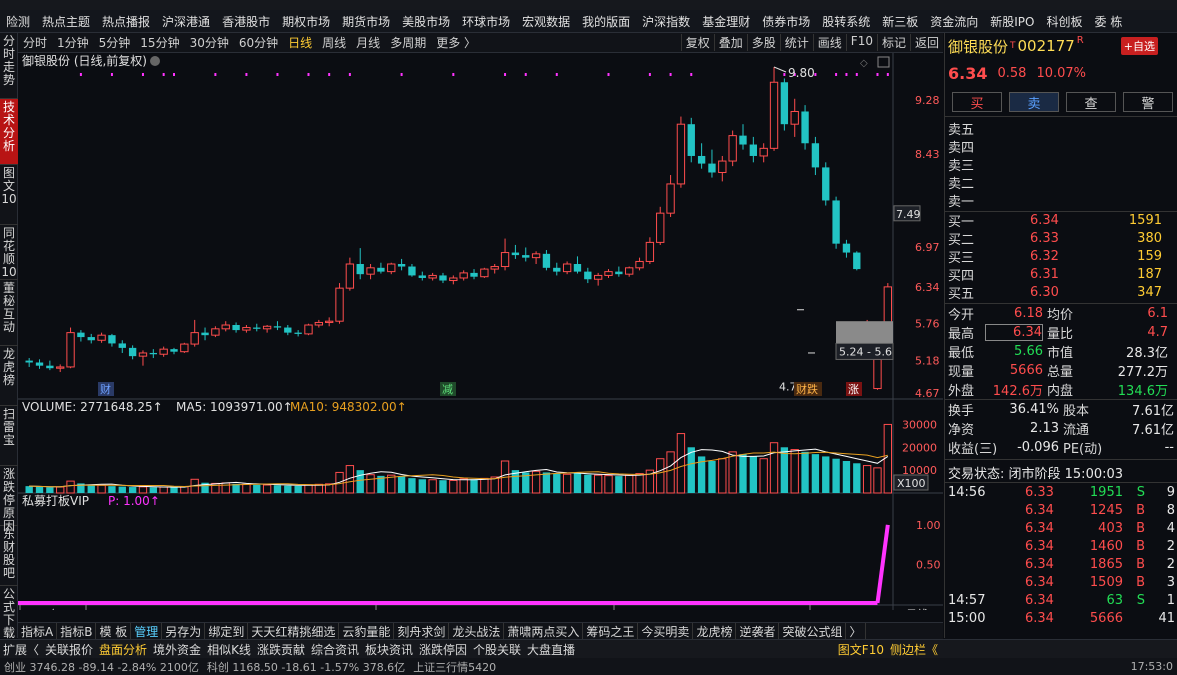  Describe the element at coordinates (900, 21) in the screenshot. I see `top-menu-item: 新三板` at that location.